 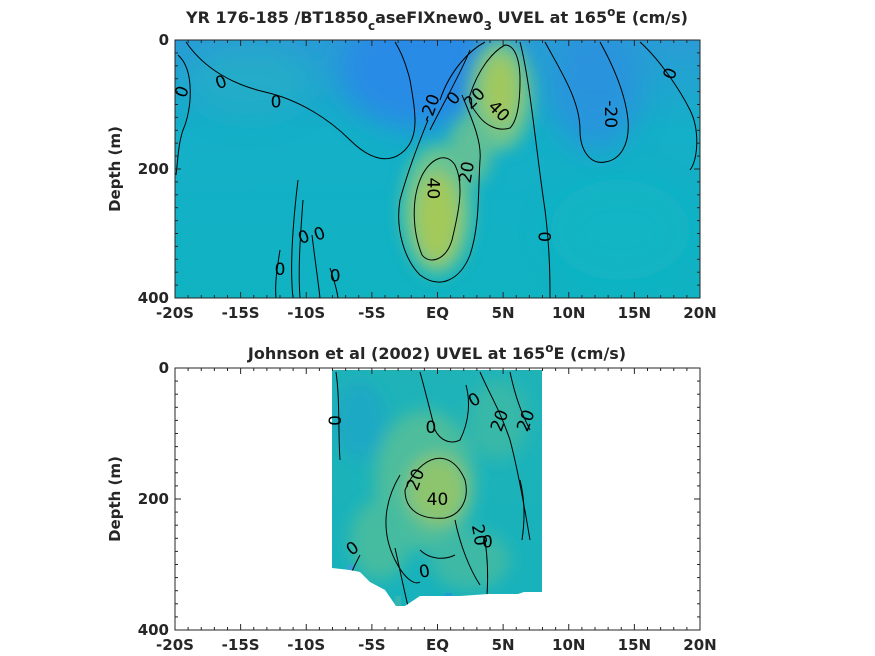 I want to click on chart-2-heatmap, so click(x=437, y=488).